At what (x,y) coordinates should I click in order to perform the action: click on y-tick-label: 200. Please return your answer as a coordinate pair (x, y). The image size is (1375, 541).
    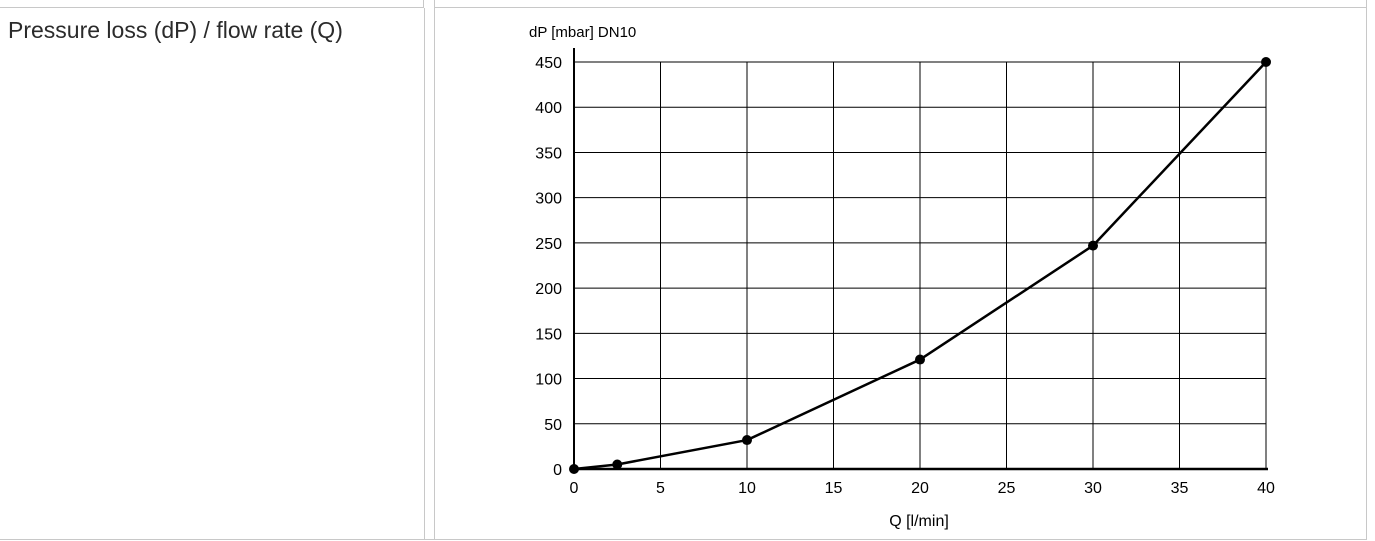
    Looking at the image, I should click on (548, 289).